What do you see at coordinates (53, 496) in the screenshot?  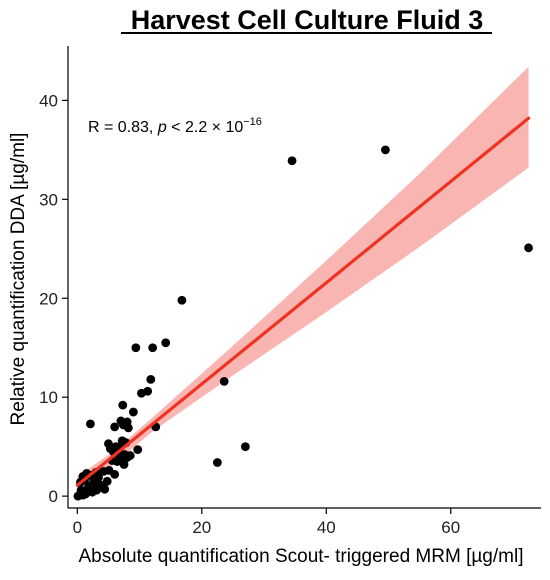 I see `y-tick-label: 0` at bounding box center [53, 496].